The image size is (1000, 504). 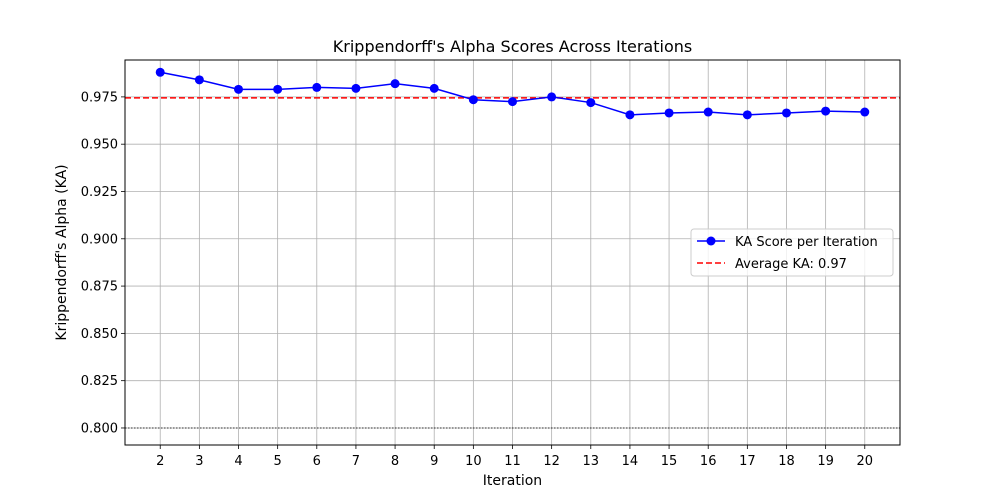 What do you see at coordinates (551, 461) in the screenshot?
I see `x-tick-label: 12` at bounding box center [551, 461].